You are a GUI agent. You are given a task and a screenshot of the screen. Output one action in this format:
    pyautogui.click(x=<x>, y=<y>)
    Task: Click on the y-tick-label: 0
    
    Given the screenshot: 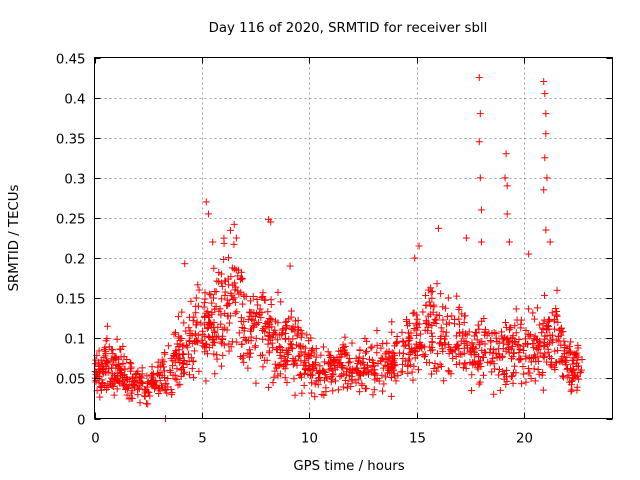 What is the action you would take?
    pyautogui.click(x=81, y=421)
    